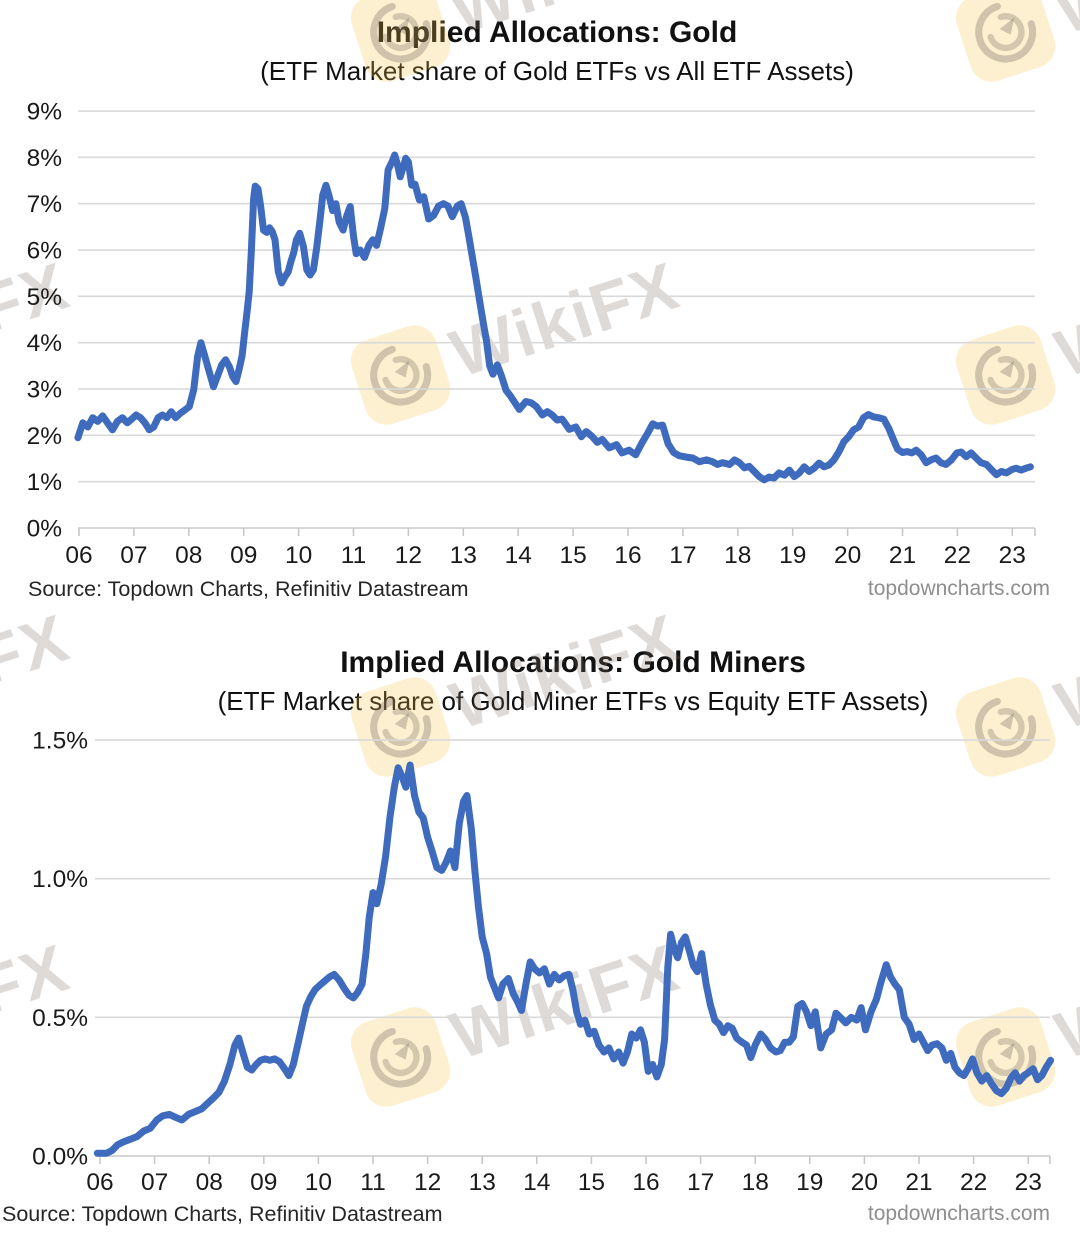 This screenshot has height=1236, width=1080. What do you see at coordinates (557, 32) in the screenshot?
I see `gold-chart-title: Implied Allocations: Gold` at bounding box center [557, 32].